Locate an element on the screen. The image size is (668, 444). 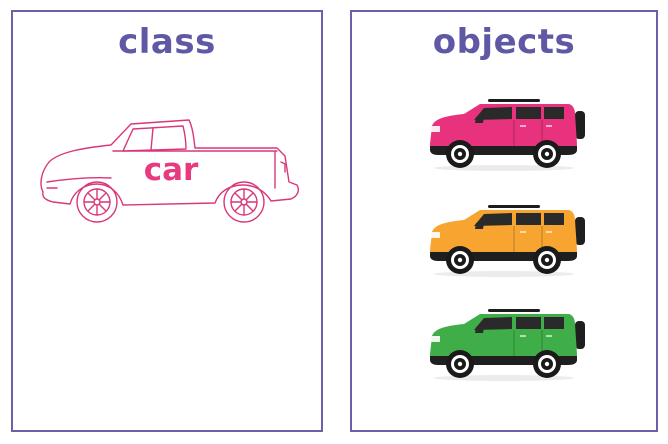
objects-panel-title: objects is located at coordinates (504, 42).